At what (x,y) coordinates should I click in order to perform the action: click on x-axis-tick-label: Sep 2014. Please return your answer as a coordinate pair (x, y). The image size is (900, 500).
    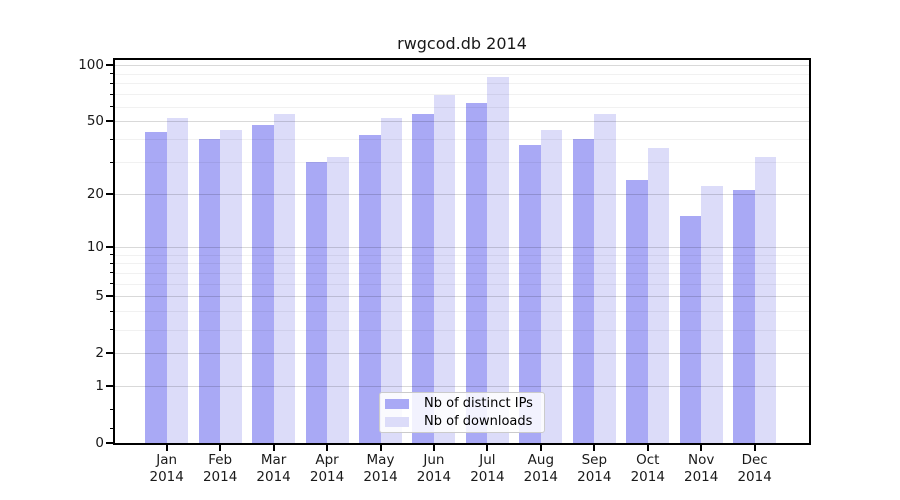
    Looking at the image, I should click on (594, 468).